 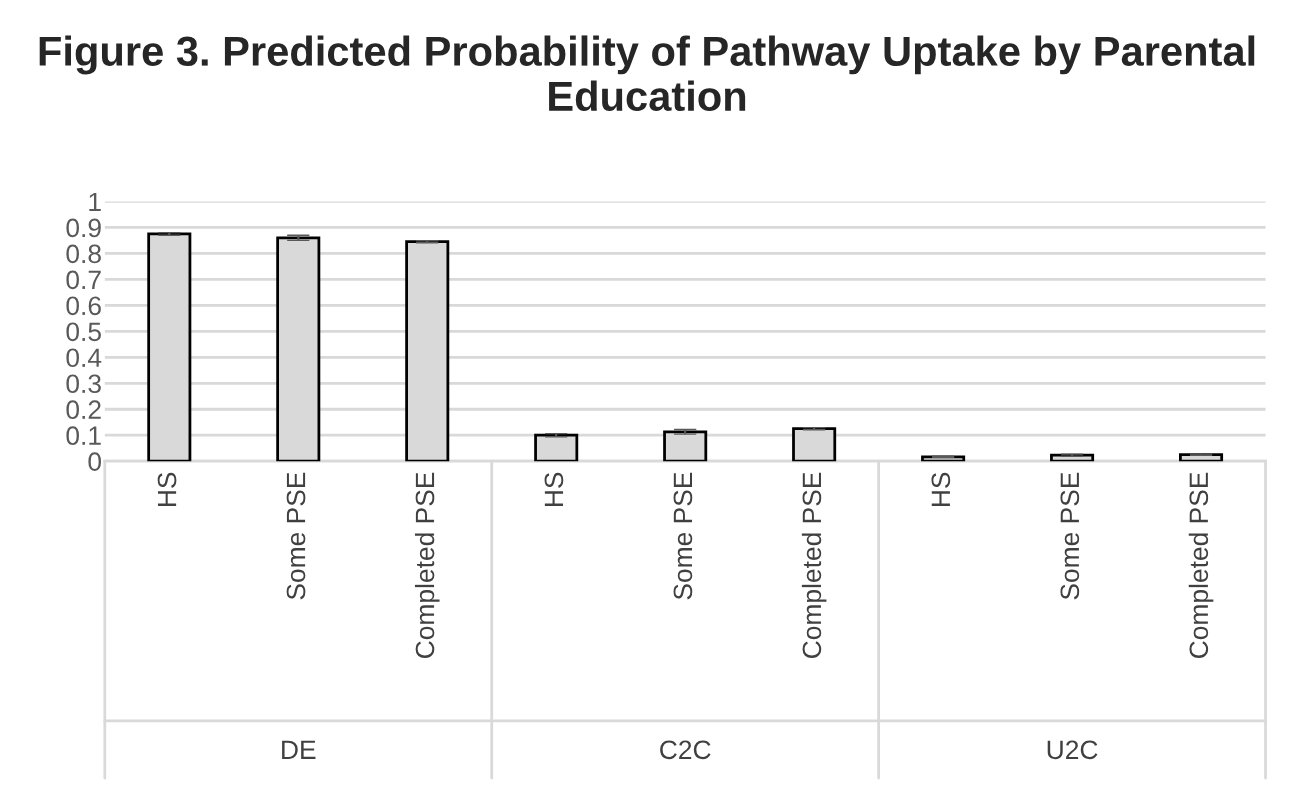 I want to click on y-tick-label: 0.5, so click(x=83, y=332).